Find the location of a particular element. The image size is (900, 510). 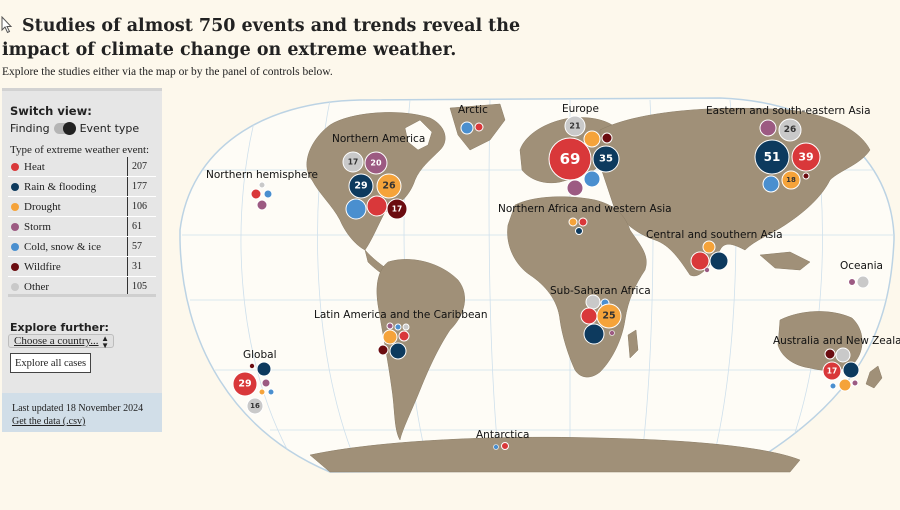

bubble-asia-wildfire is located at coordinates (806, 176).